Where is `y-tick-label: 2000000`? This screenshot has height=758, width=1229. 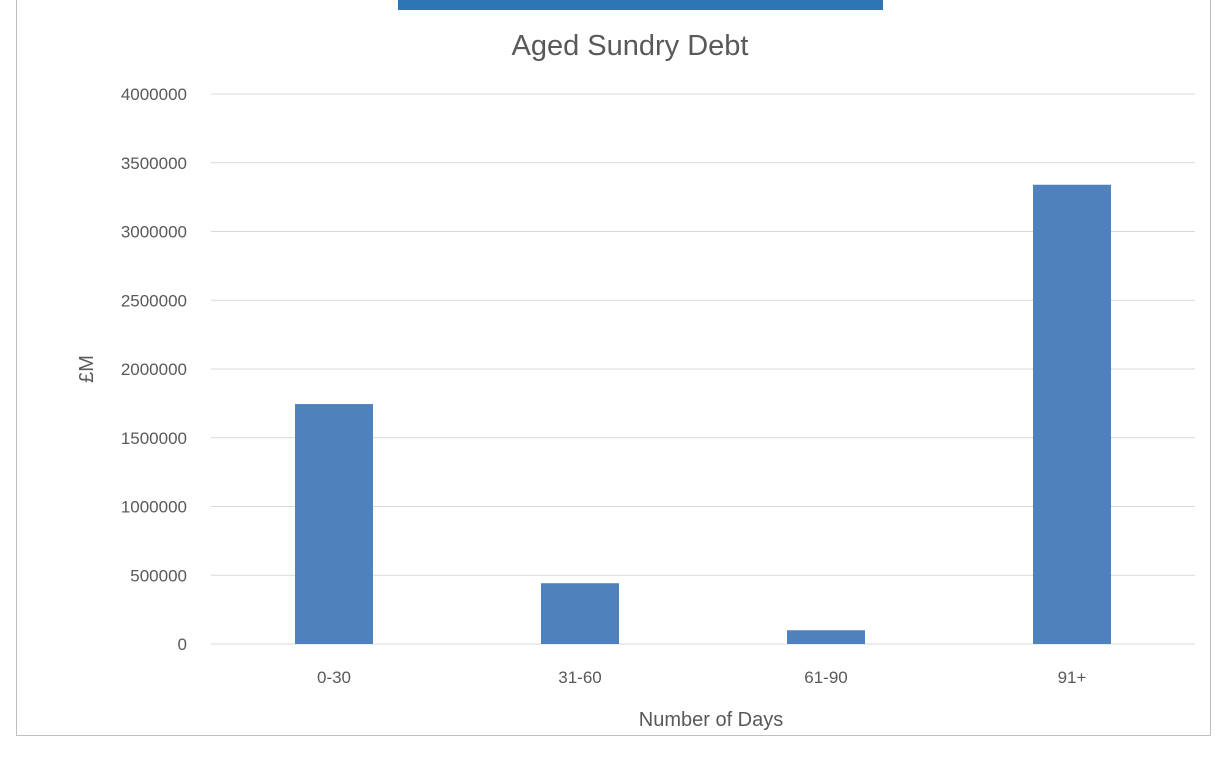 y-tick-label: 2000000 is located at coordinates (154, 369).